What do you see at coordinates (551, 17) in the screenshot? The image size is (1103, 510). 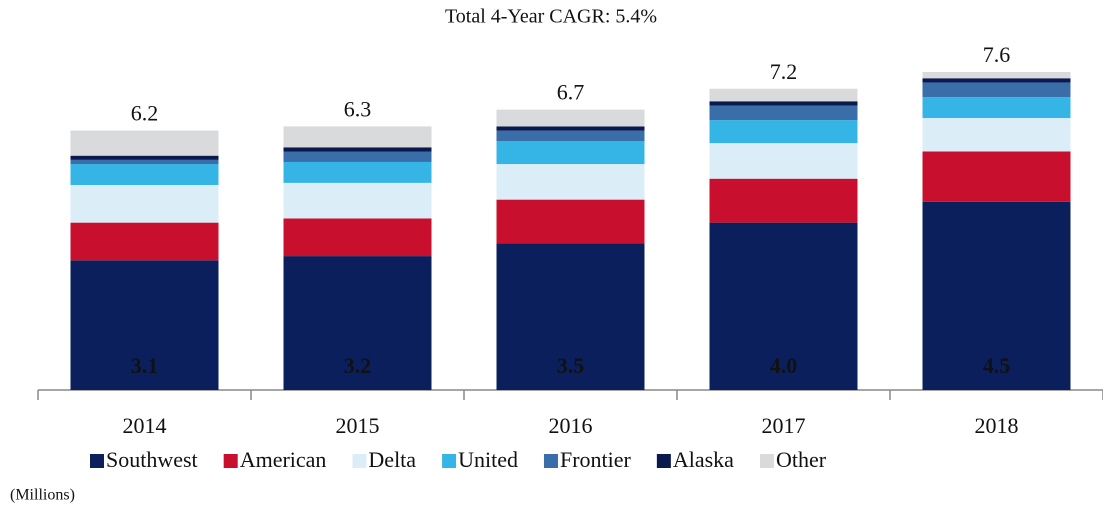 I see `chart-title: Total 4-Year CAGR: 5.4%` at bounding box center [551, 17].